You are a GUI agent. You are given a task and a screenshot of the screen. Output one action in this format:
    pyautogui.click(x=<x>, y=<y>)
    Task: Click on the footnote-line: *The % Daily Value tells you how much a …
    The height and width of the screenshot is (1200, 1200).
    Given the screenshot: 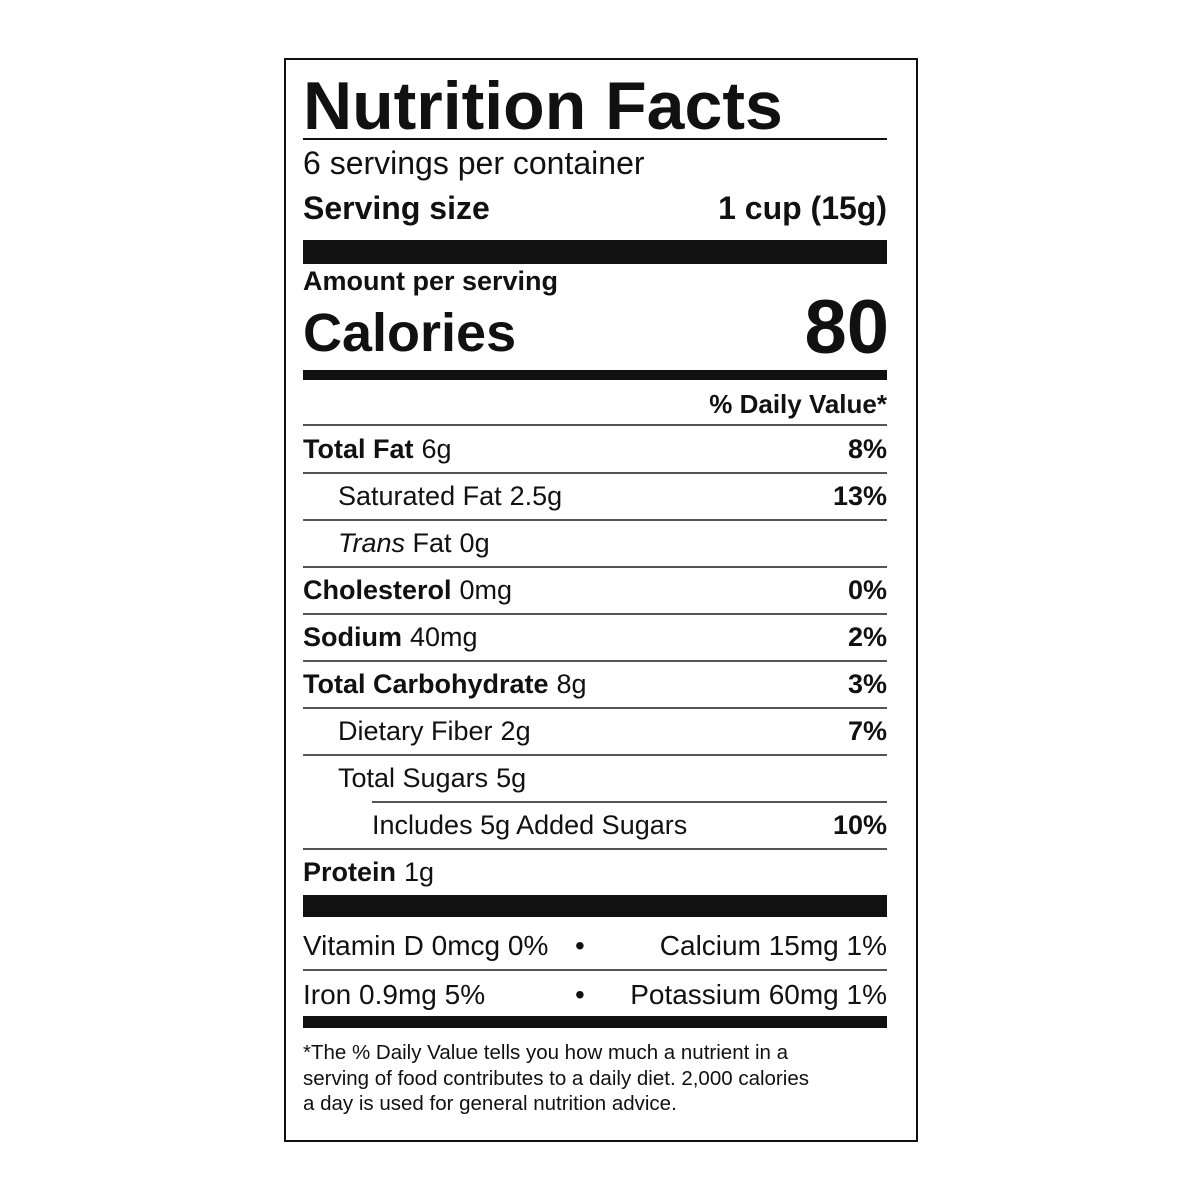 What is the action you would take?
    pyautogui.click(x=546, y=1052)
    